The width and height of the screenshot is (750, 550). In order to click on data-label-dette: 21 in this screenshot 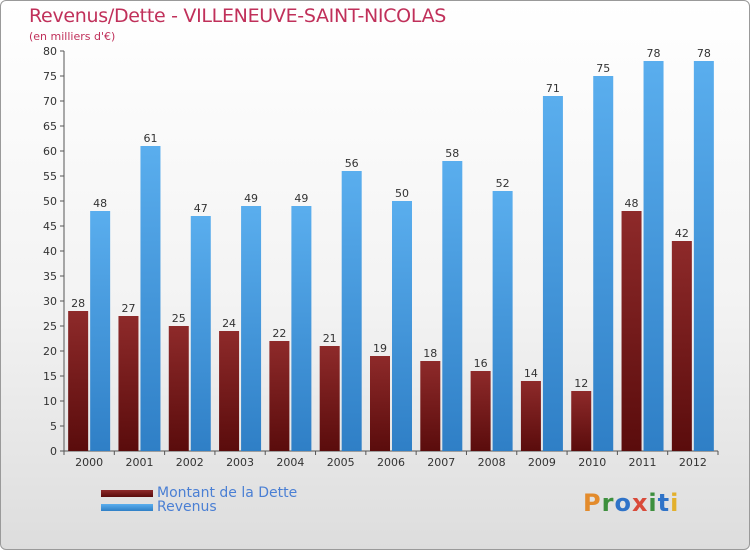, I will do `click(330, 338)`.